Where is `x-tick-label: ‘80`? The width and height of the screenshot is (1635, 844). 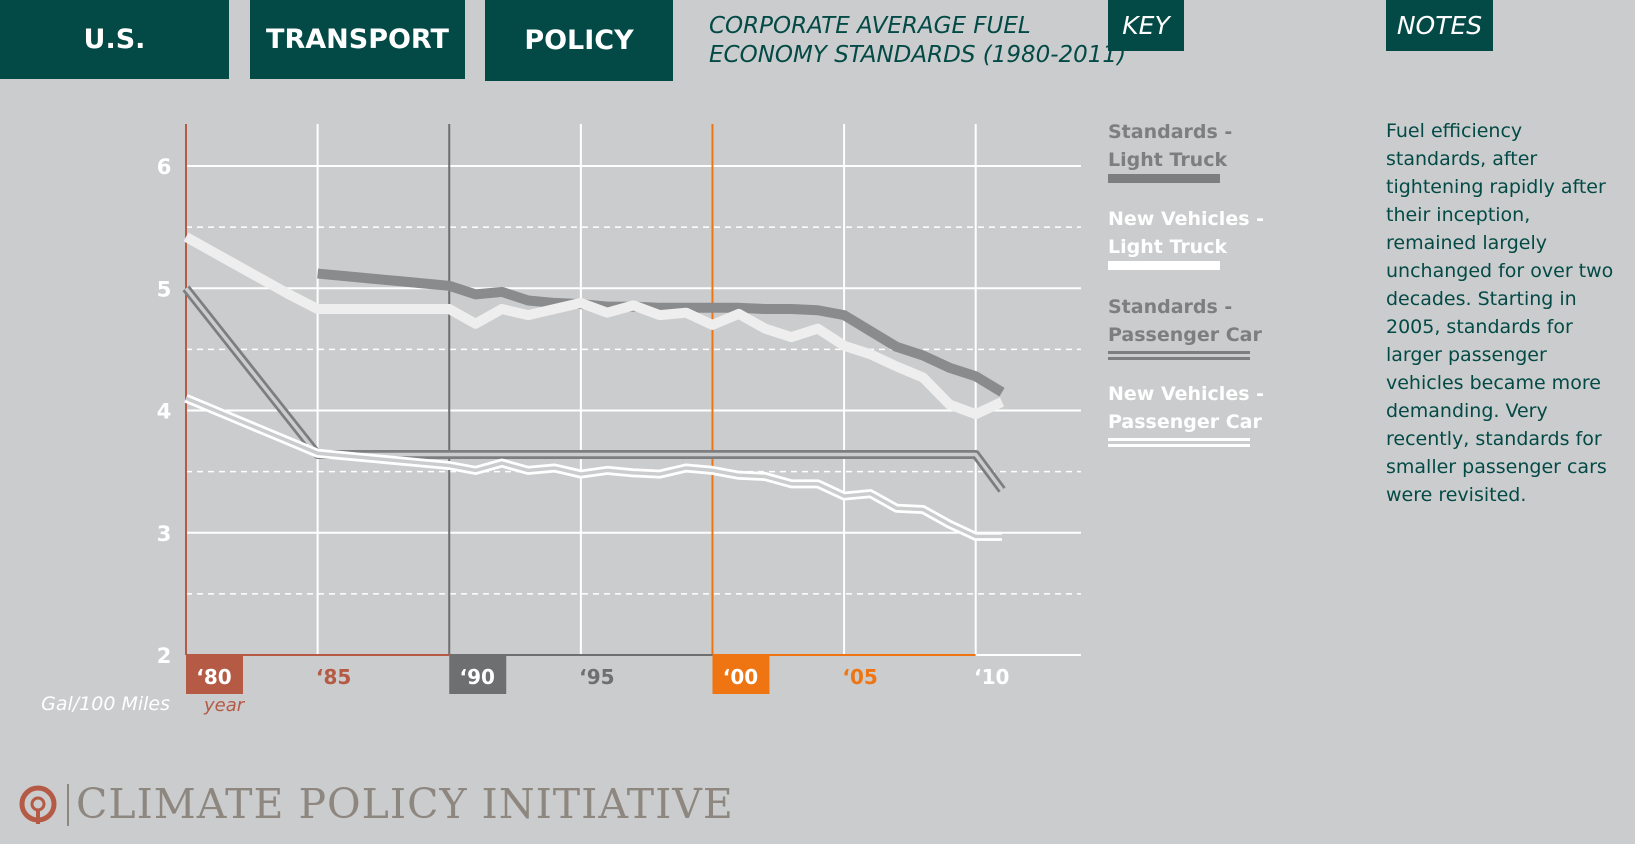 x-tick-label: ‘80 is located at coordinates (213, 677).